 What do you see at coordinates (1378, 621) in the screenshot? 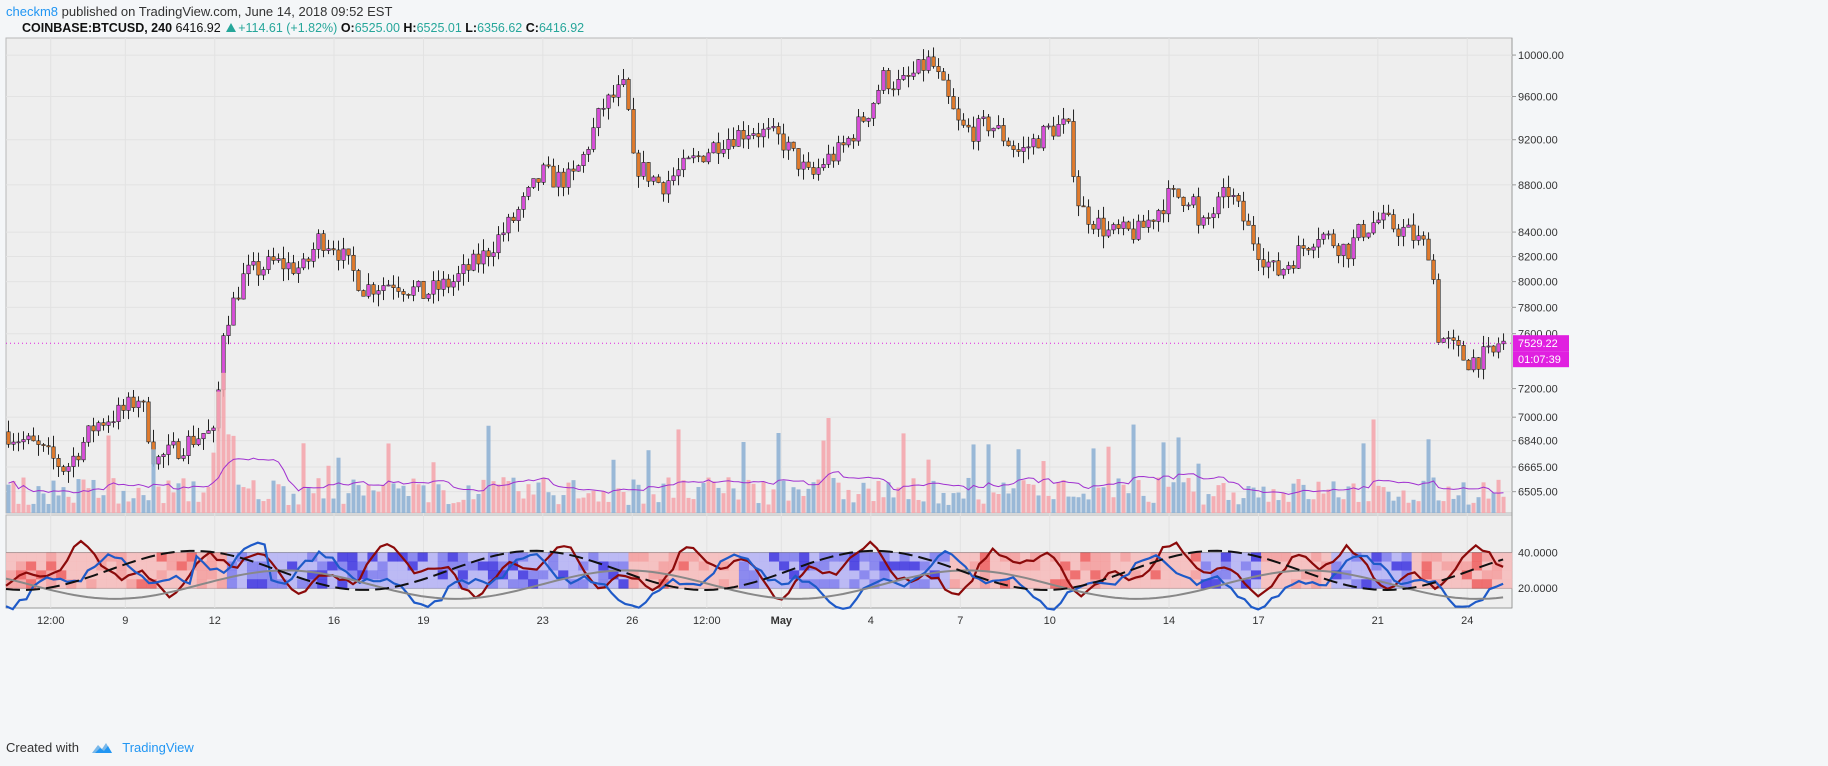
I see `x-tick-label: 21` at bounding box center [1378, 621].